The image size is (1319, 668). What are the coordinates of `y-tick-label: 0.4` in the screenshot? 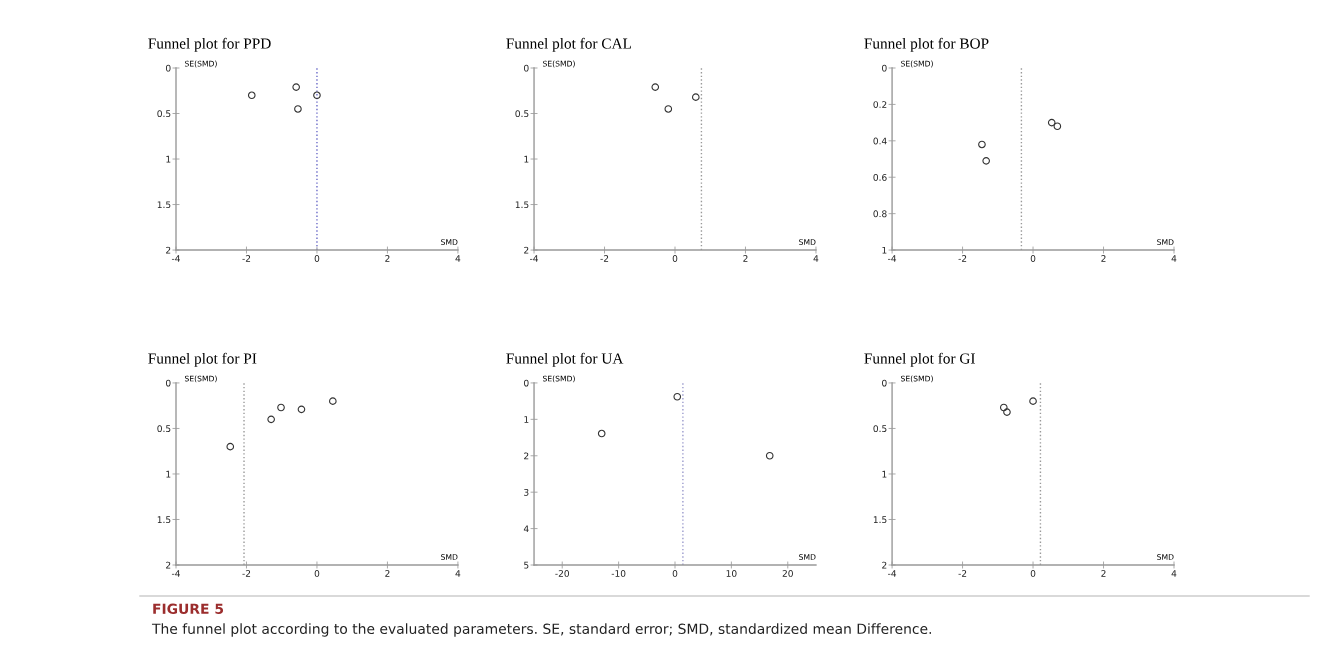 It's located at (880, 141).